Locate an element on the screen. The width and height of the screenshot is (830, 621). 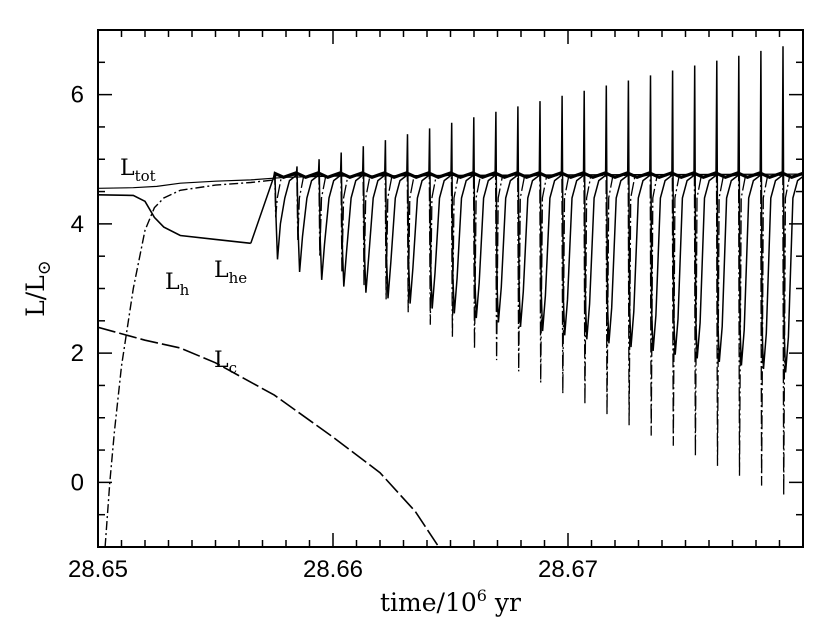
curve-label-ltot-sub: tot is located at coordinates (145, 176).